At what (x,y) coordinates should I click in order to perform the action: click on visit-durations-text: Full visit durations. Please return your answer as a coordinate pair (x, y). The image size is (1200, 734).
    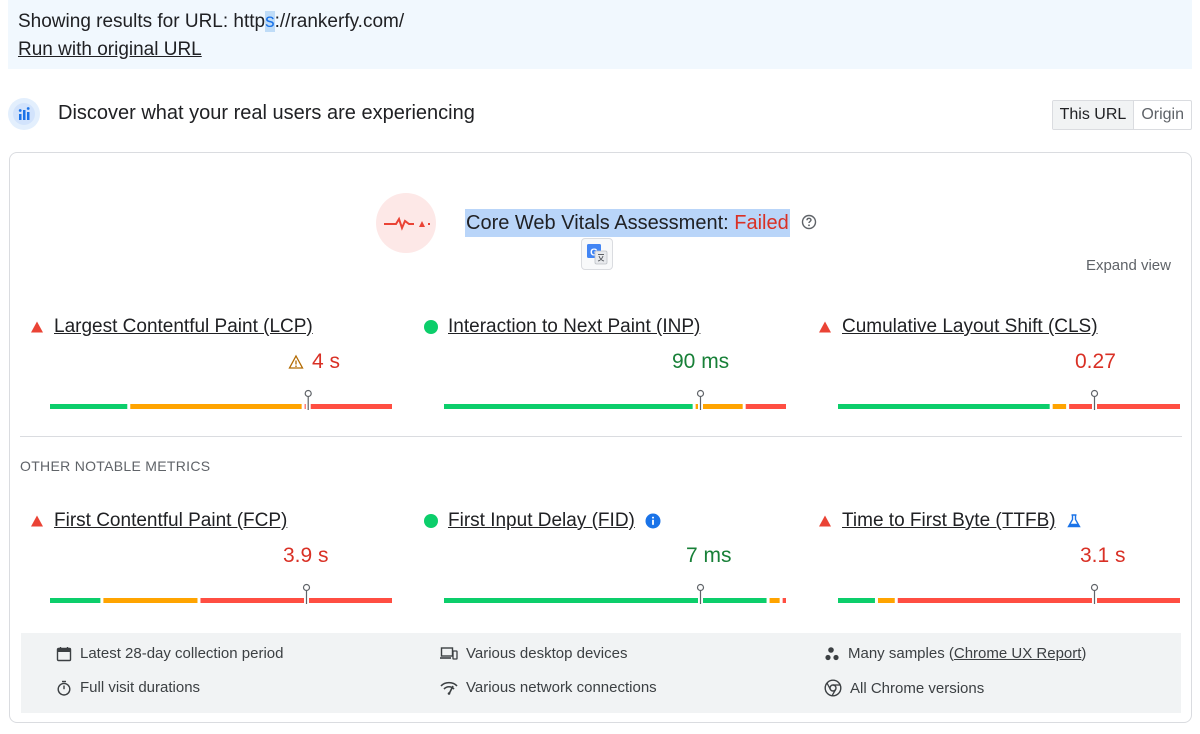
    Looking at the image, I should click on (140, 687).